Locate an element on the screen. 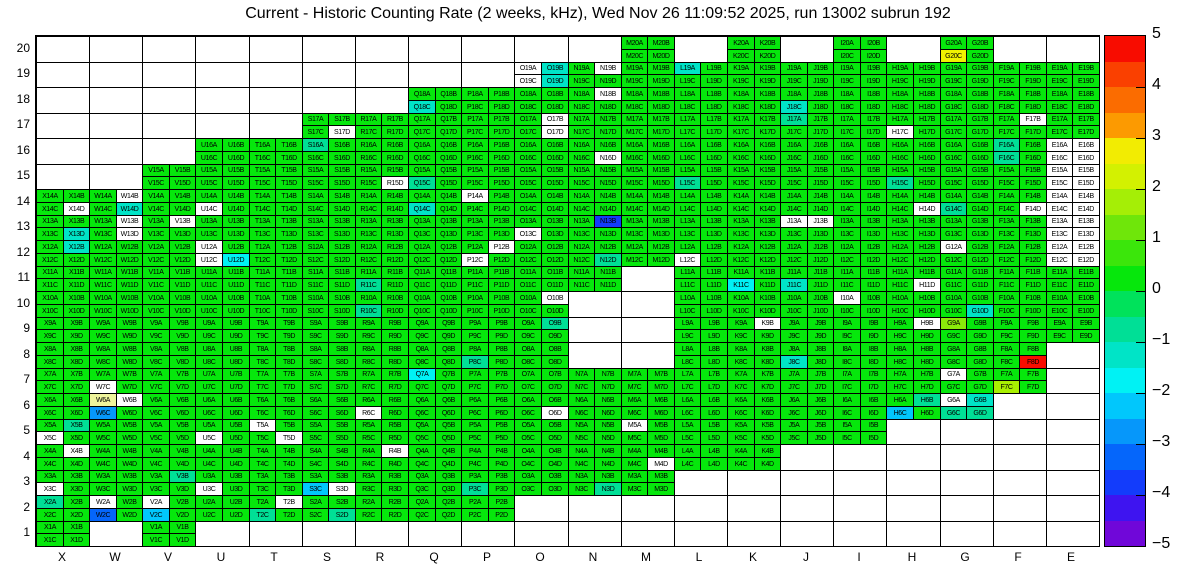 Image resolution: width=1196 pixels, height=572 pixels. heatmap-cell: W10C is located at coordinates (103, 311).